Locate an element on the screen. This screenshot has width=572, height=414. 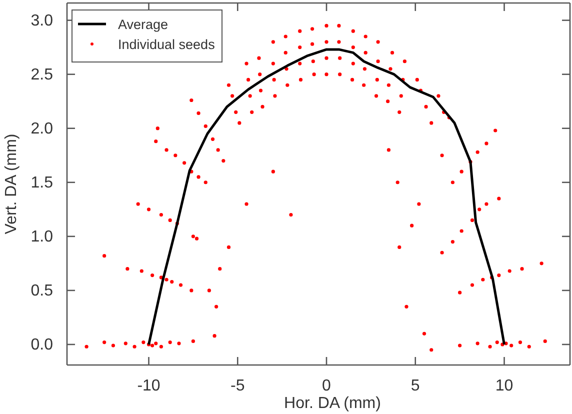
x-tick-label: -10 is located at coordinates (148, 385).